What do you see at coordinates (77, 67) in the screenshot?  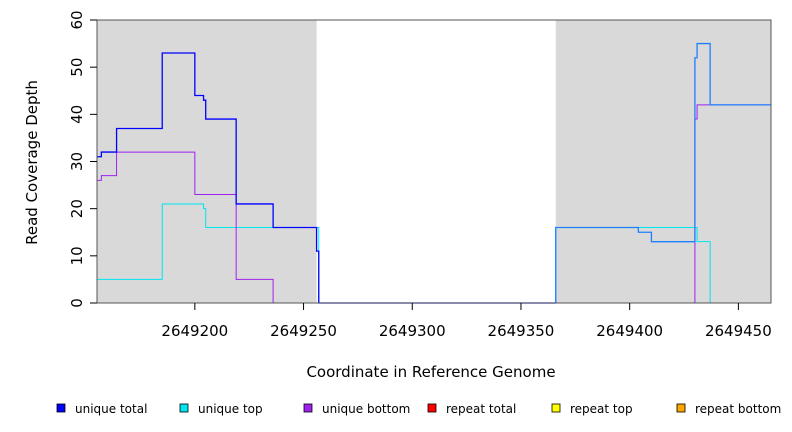 I see `y-tick-label: 50` at bounding box center [77, 67].